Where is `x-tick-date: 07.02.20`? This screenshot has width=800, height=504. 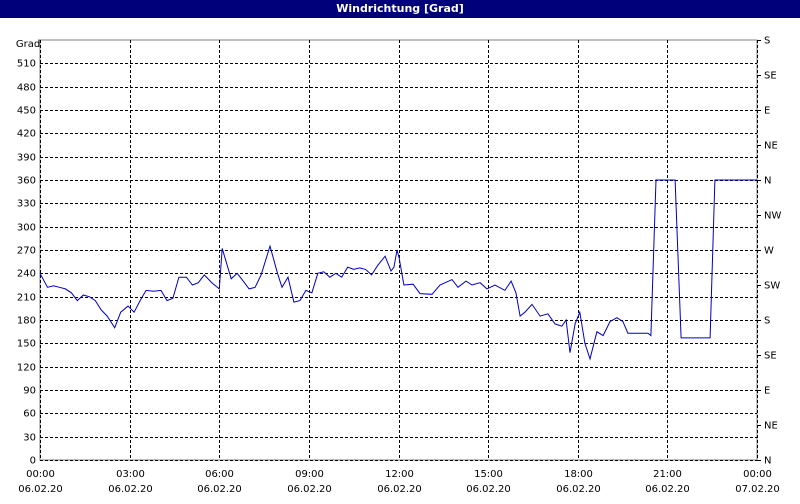 x-tick-date: 07.02.20 is located at coordinates (757, 489).